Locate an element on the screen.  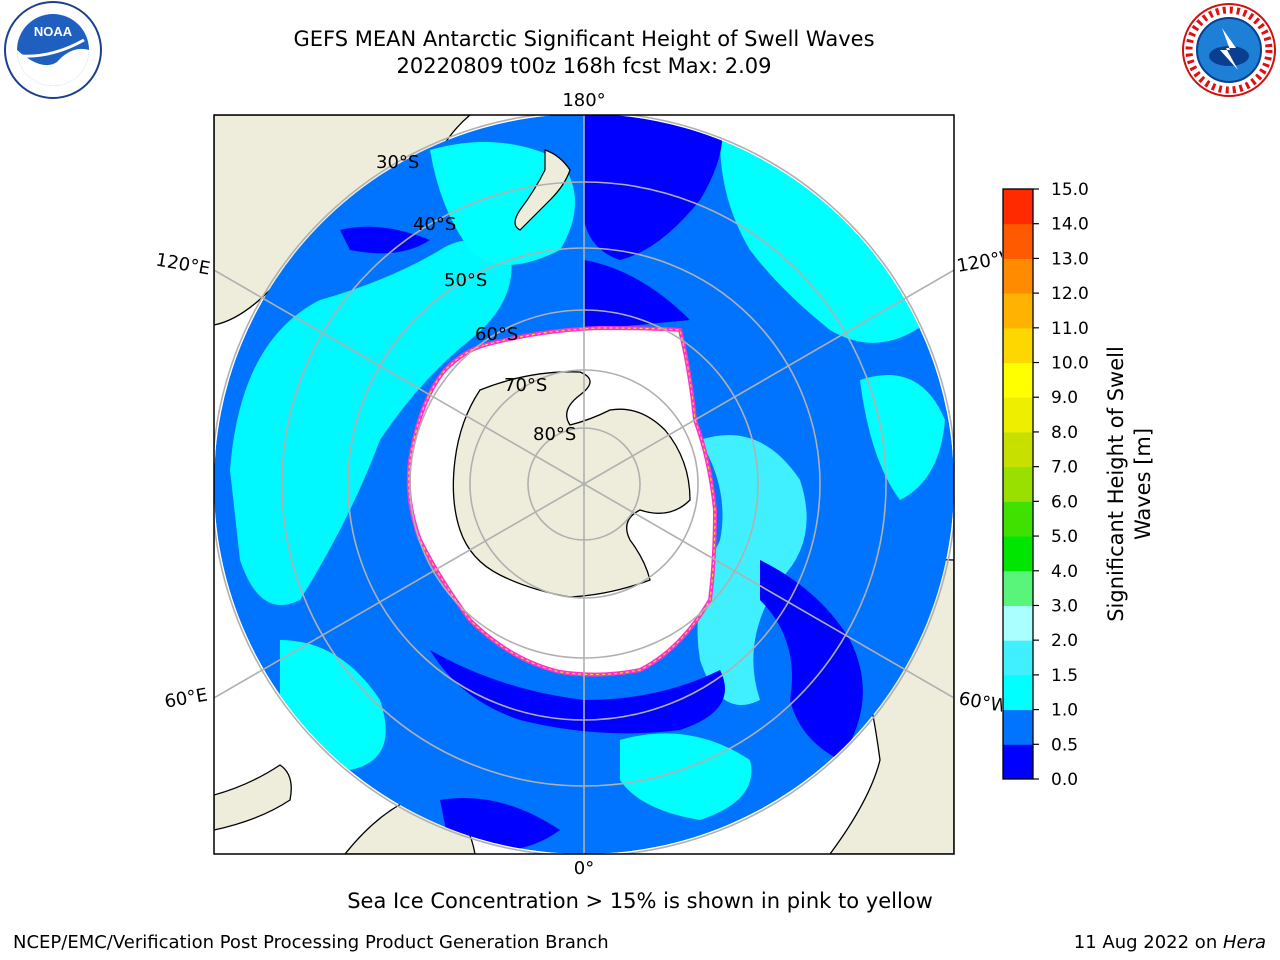
colorbar-tick-label: 11.0 is located at coordinates (1070, 329).